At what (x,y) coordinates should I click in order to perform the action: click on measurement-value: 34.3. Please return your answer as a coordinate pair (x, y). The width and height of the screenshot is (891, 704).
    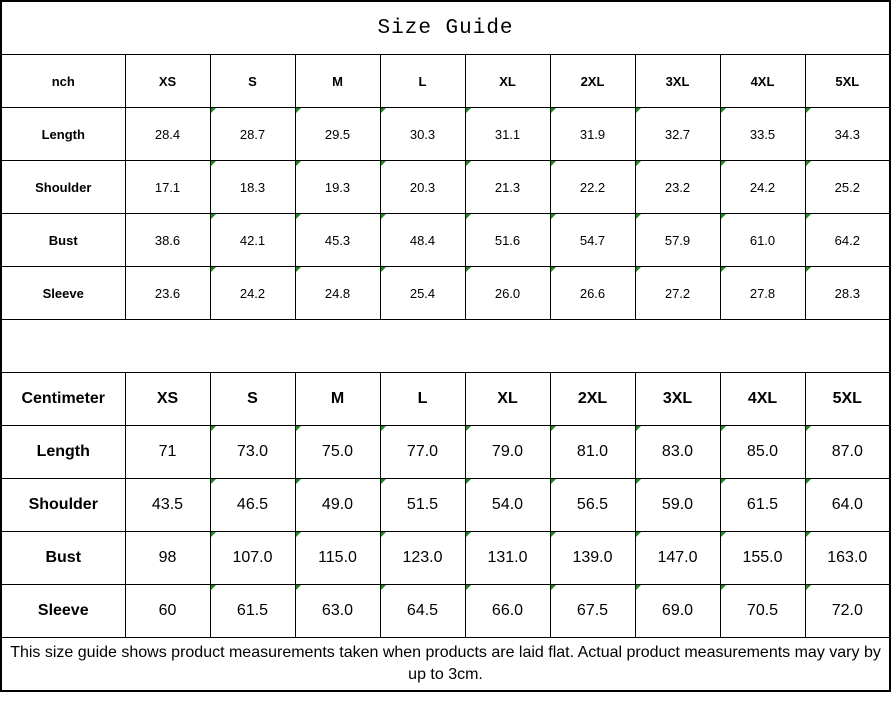
    Looking at the image, I should click on (847, 134).